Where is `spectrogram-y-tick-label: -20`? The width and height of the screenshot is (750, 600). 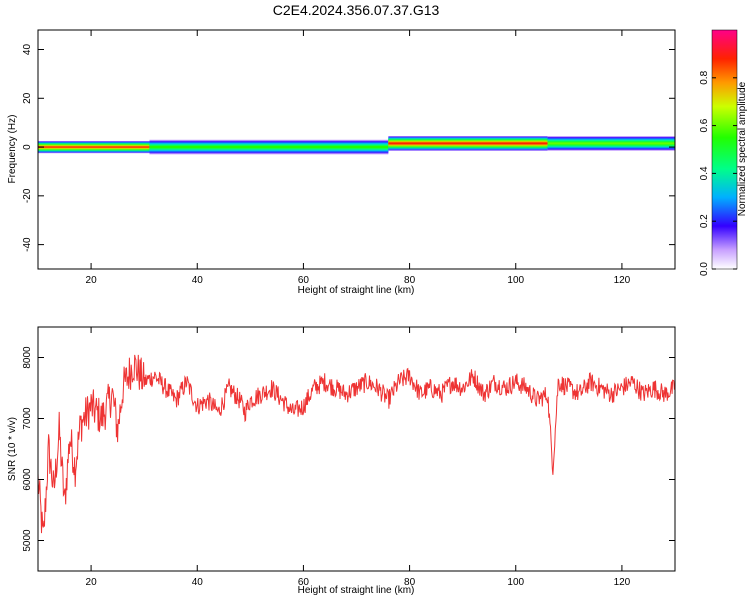 spectrogram-y-tick-label: -20 is located at coordinates (27, 195).